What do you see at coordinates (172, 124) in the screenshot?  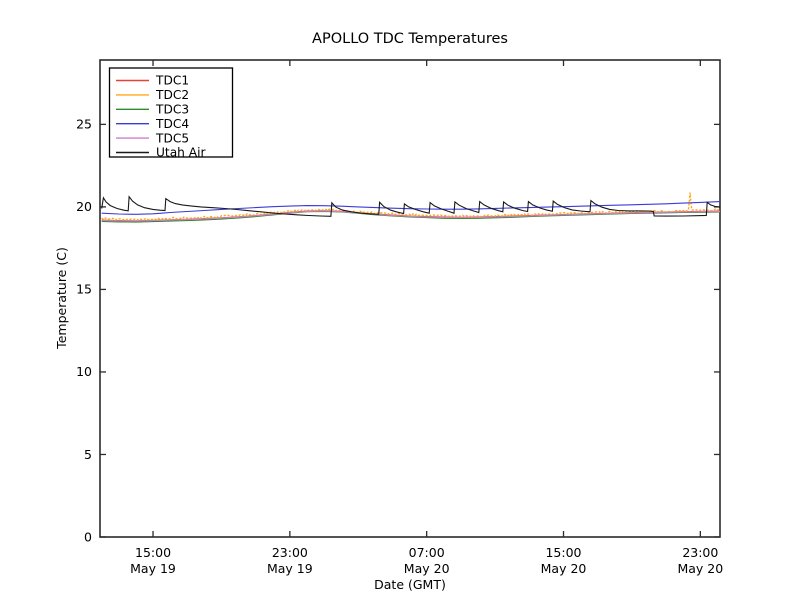 I see `legend-label-3: TDC4` at bounding box center [172, 124].